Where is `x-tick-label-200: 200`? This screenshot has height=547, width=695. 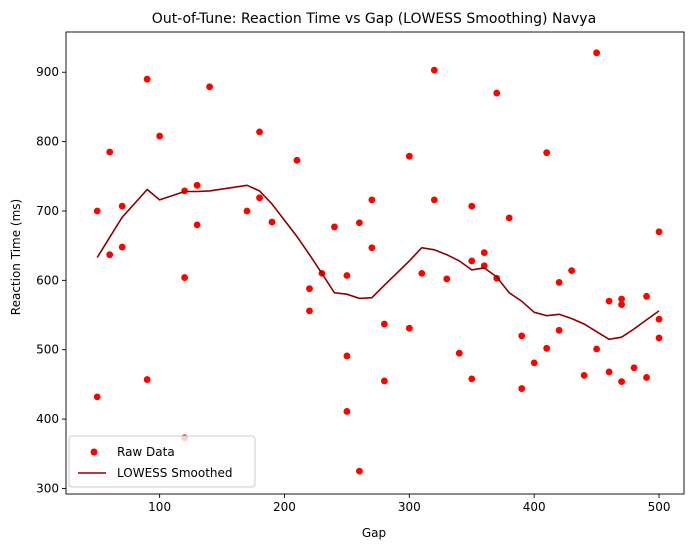 x-tick-label-200: 200 is located at coordinates (284, 507).